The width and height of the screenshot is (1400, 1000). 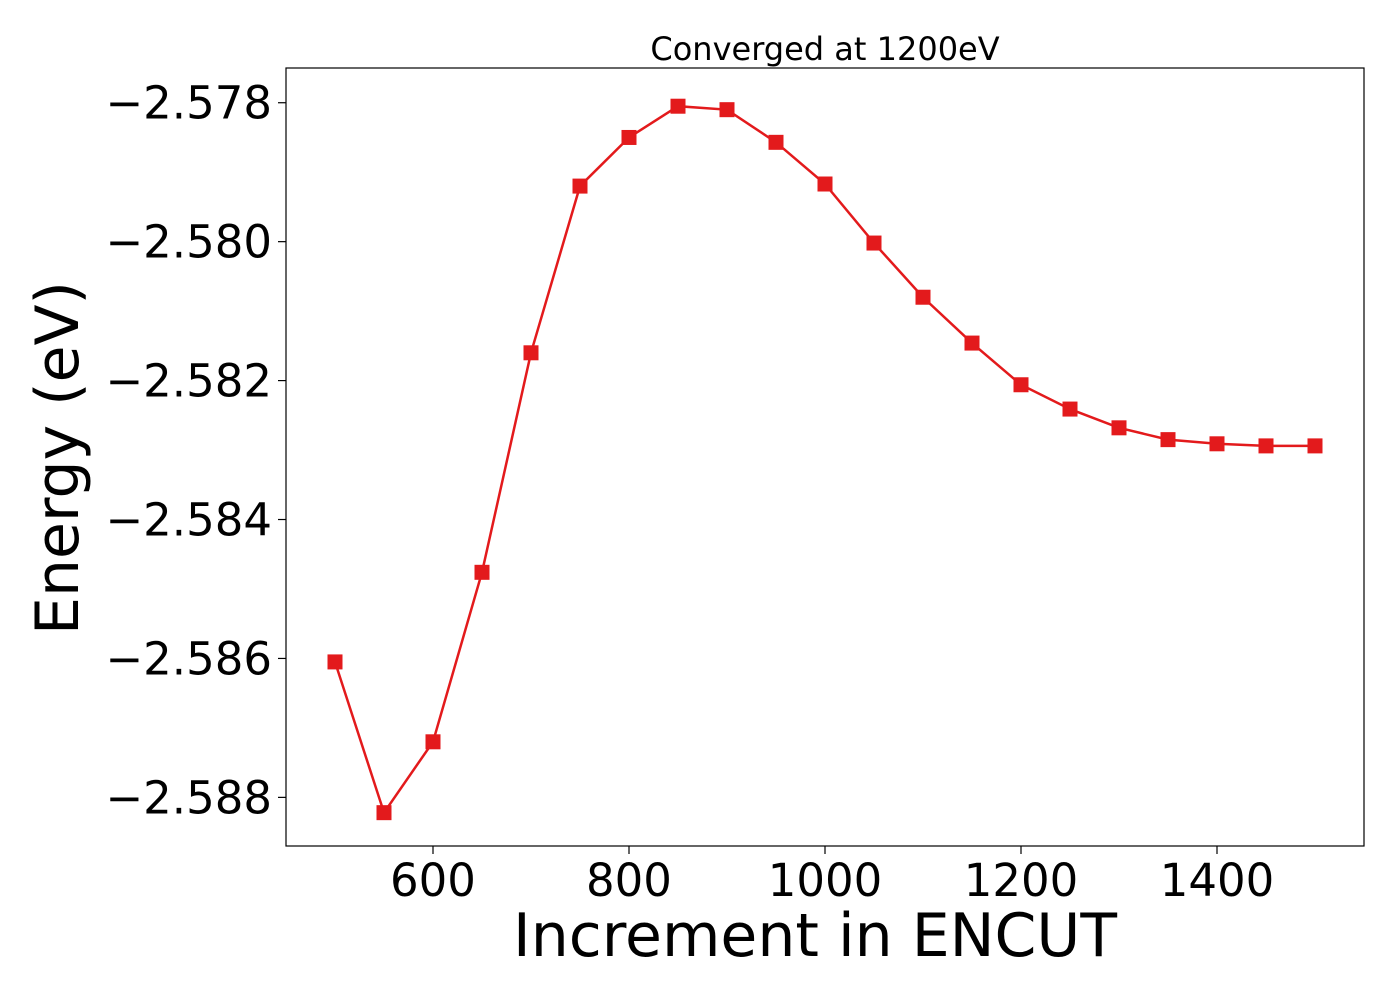 I want to click on y-tick-label: −2.578, so click(x=188, y=103).